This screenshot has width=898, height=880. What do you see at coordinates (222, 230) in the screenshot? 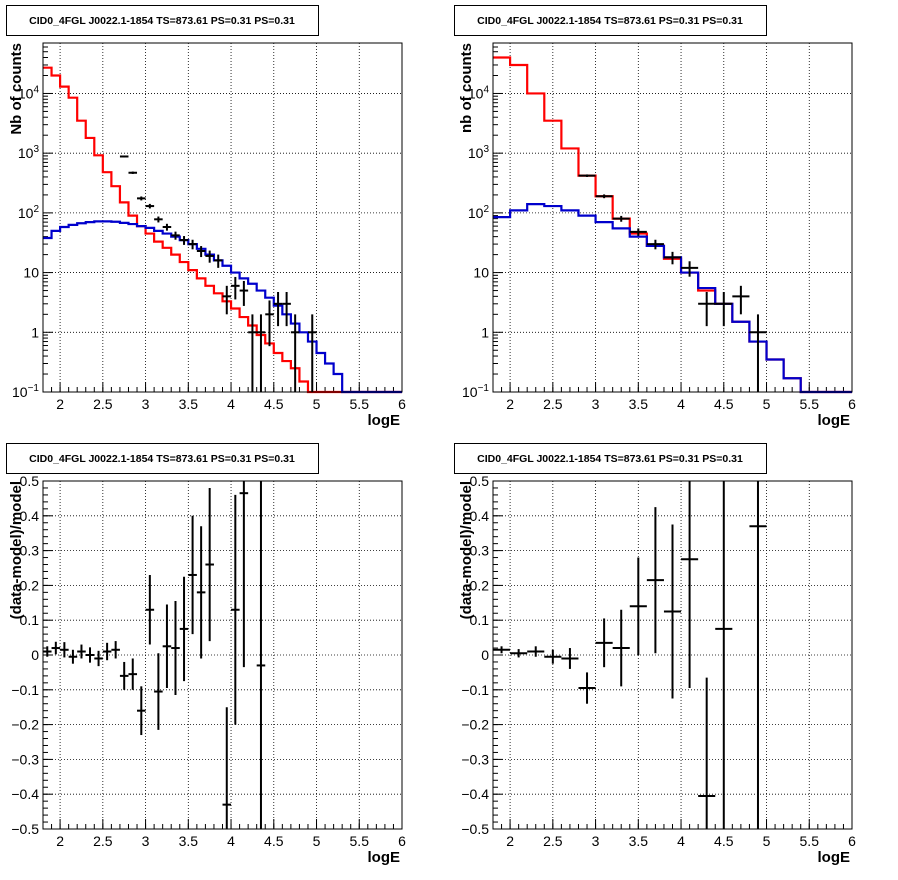
I see `model-total-histogram` at bounding box center [222, 230].